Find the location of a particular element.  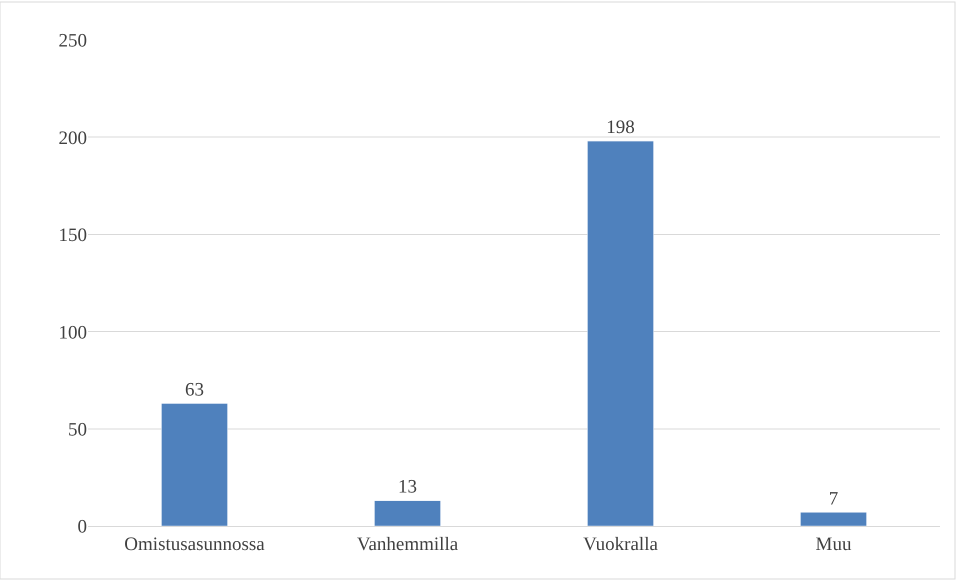

y-tick-label: 150 is located at coordinates (72, 235).